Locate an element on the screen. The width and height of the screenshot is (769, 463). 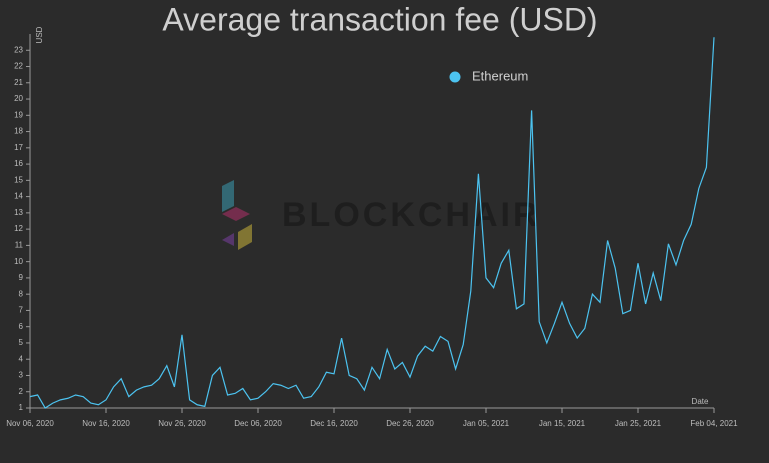
y-tick-label: 22 is located at coordinates (18, 66).